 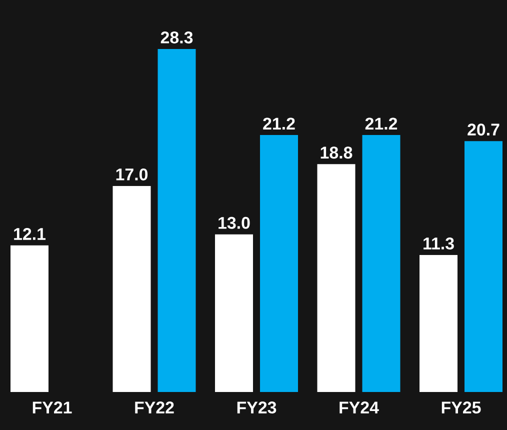 What do you see at coordinates (132, 174) in the screenshot?
I see `data-label: 17.0` at bounding box center [132, 174].